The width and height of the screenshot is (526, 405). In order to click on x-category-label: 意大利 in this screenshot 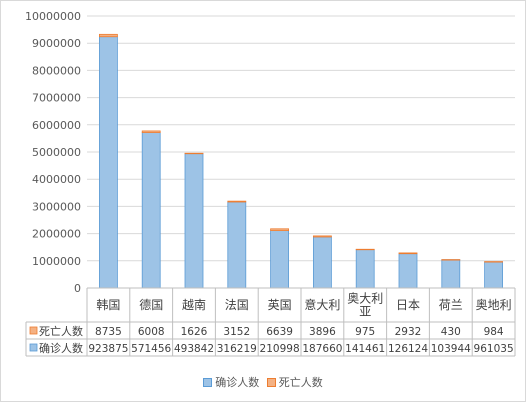, I will do `click(322, 304)`.